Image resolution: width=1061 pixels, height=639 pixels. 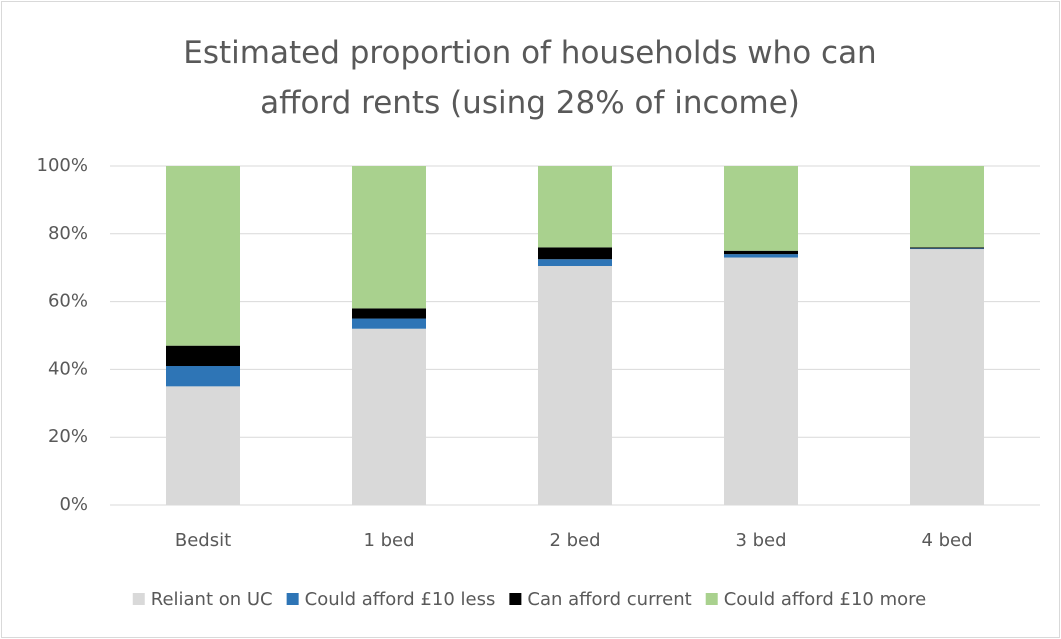 What do you see at coordinates (574, 540) in the screenshot?
I see `x-tick-label: 2 bed` at bounding box center [574, 540].